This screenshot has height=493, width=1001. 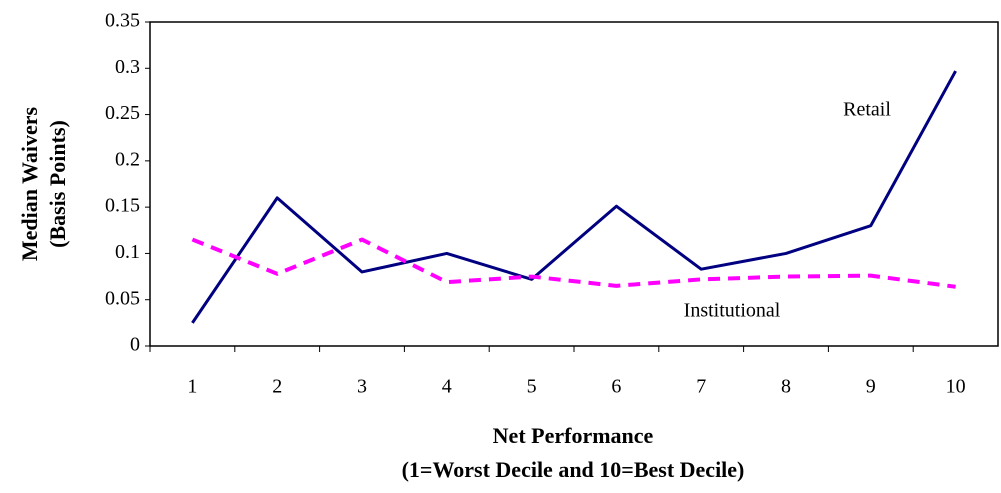 What do you see at coordinates (29, 183) in the screenshot?
I see `y-axis-label: Median Waivers` at bounding box center [29, 183].